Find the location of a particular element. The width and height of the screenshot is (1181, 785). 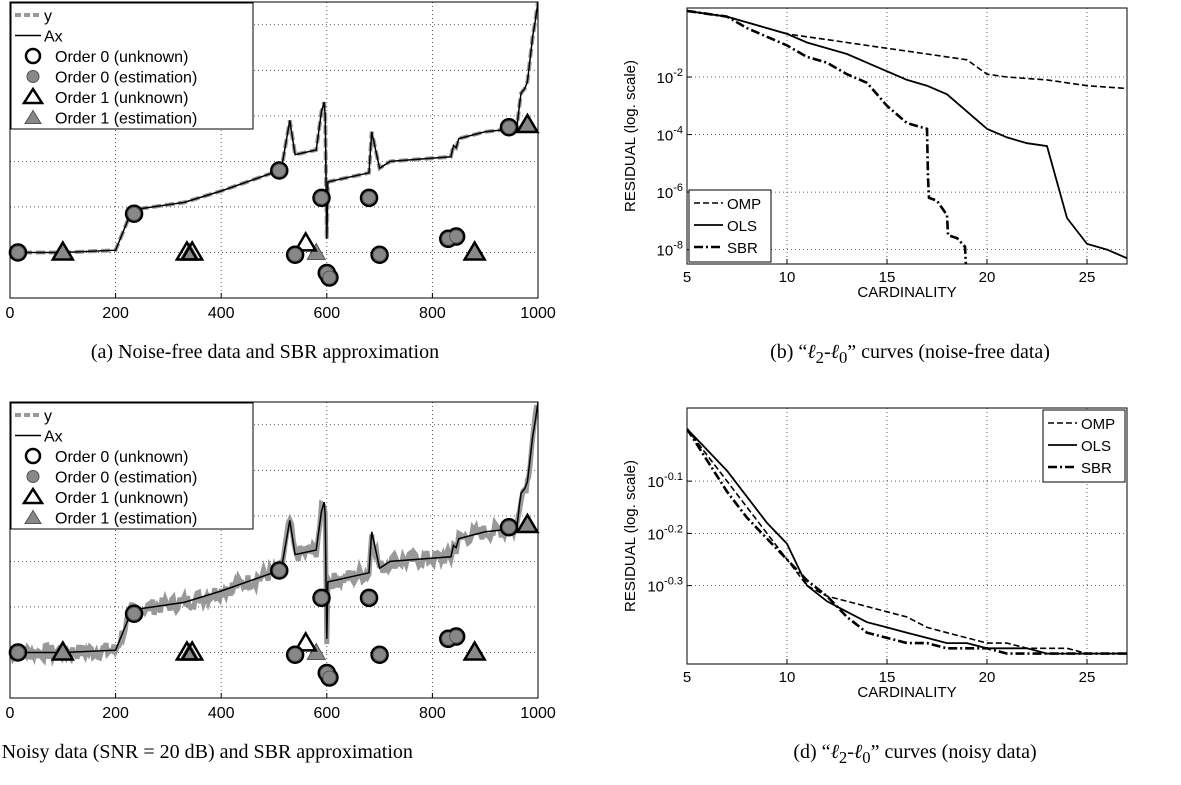

legend-label-a-3: Order 0 (estimation) is located at coordinates (126, 78).